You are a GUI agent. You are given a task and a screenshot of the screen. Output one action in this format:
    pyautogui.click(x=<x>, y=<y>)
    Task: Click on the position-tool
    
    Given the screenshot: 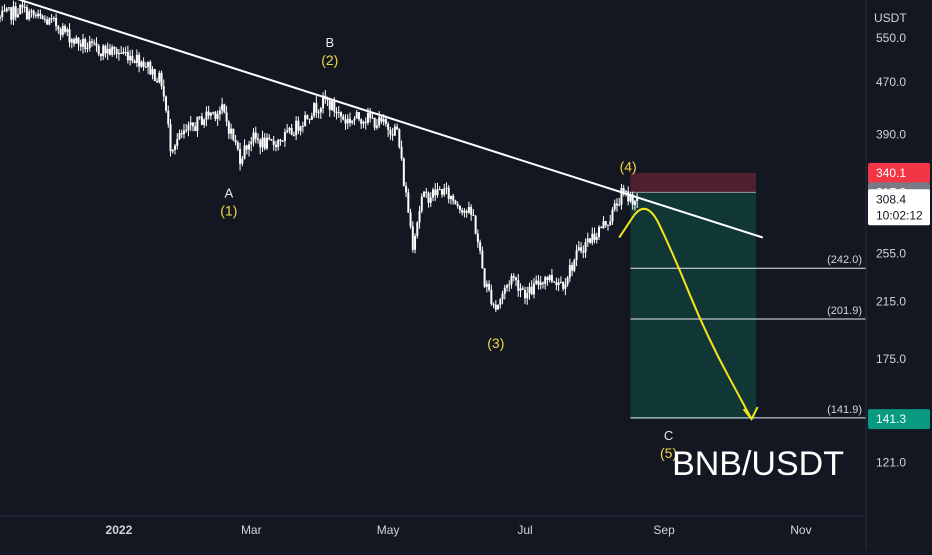 What is the action you would take?
    pyautogui.click(x=693, y=296)
    